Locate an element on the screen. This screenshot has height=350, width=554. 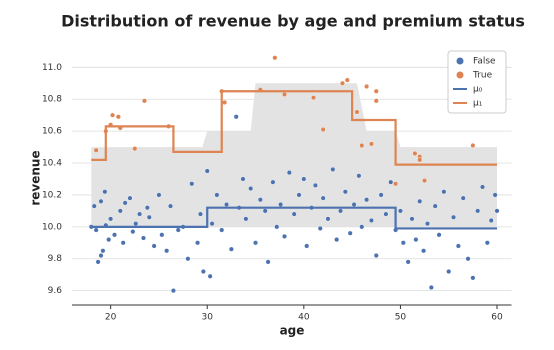
legend-label: μ₁ is located at coordinates (478, 104).